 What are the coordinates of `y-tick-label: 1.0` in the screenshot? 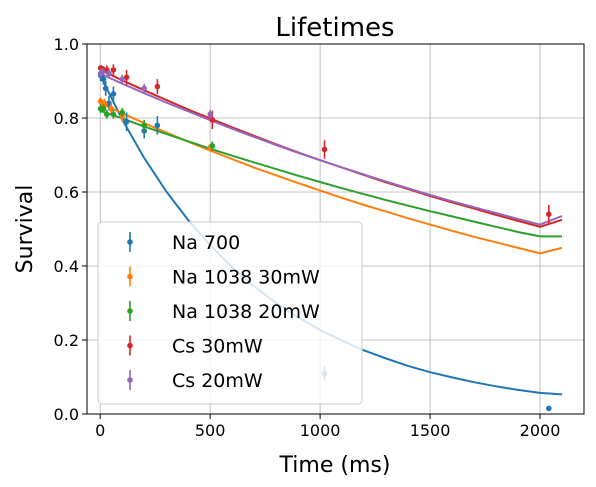 It's located at (66, 44).